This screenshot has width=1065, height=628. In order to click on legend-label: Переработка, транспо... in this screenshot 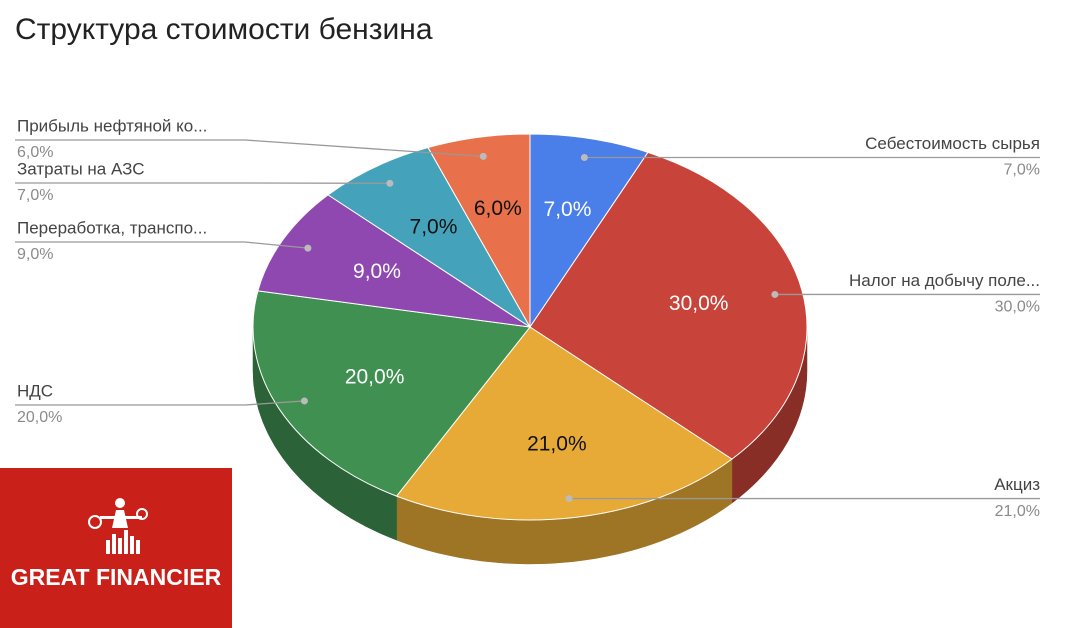, I will do `click(112, 227)`.